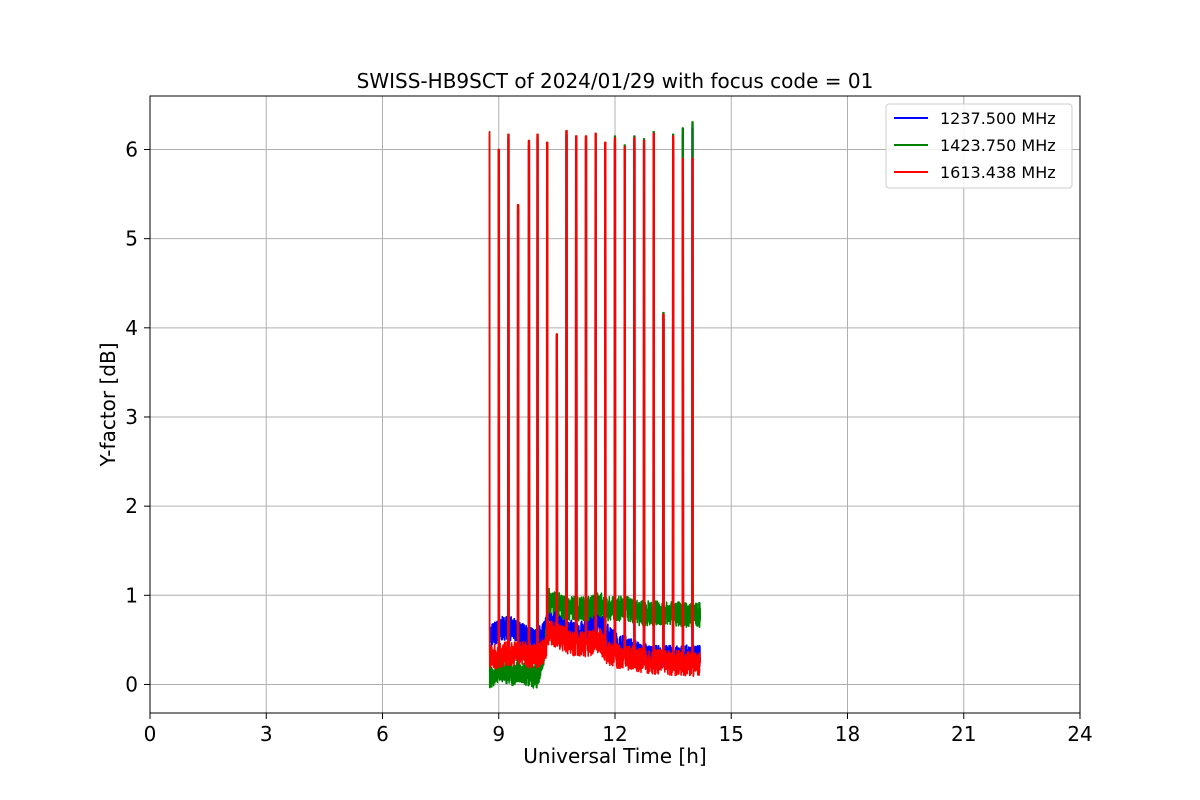  Describe the element at coordinates (131, 239) in the screenshot. I see `y-tick-label: 5` at that location.